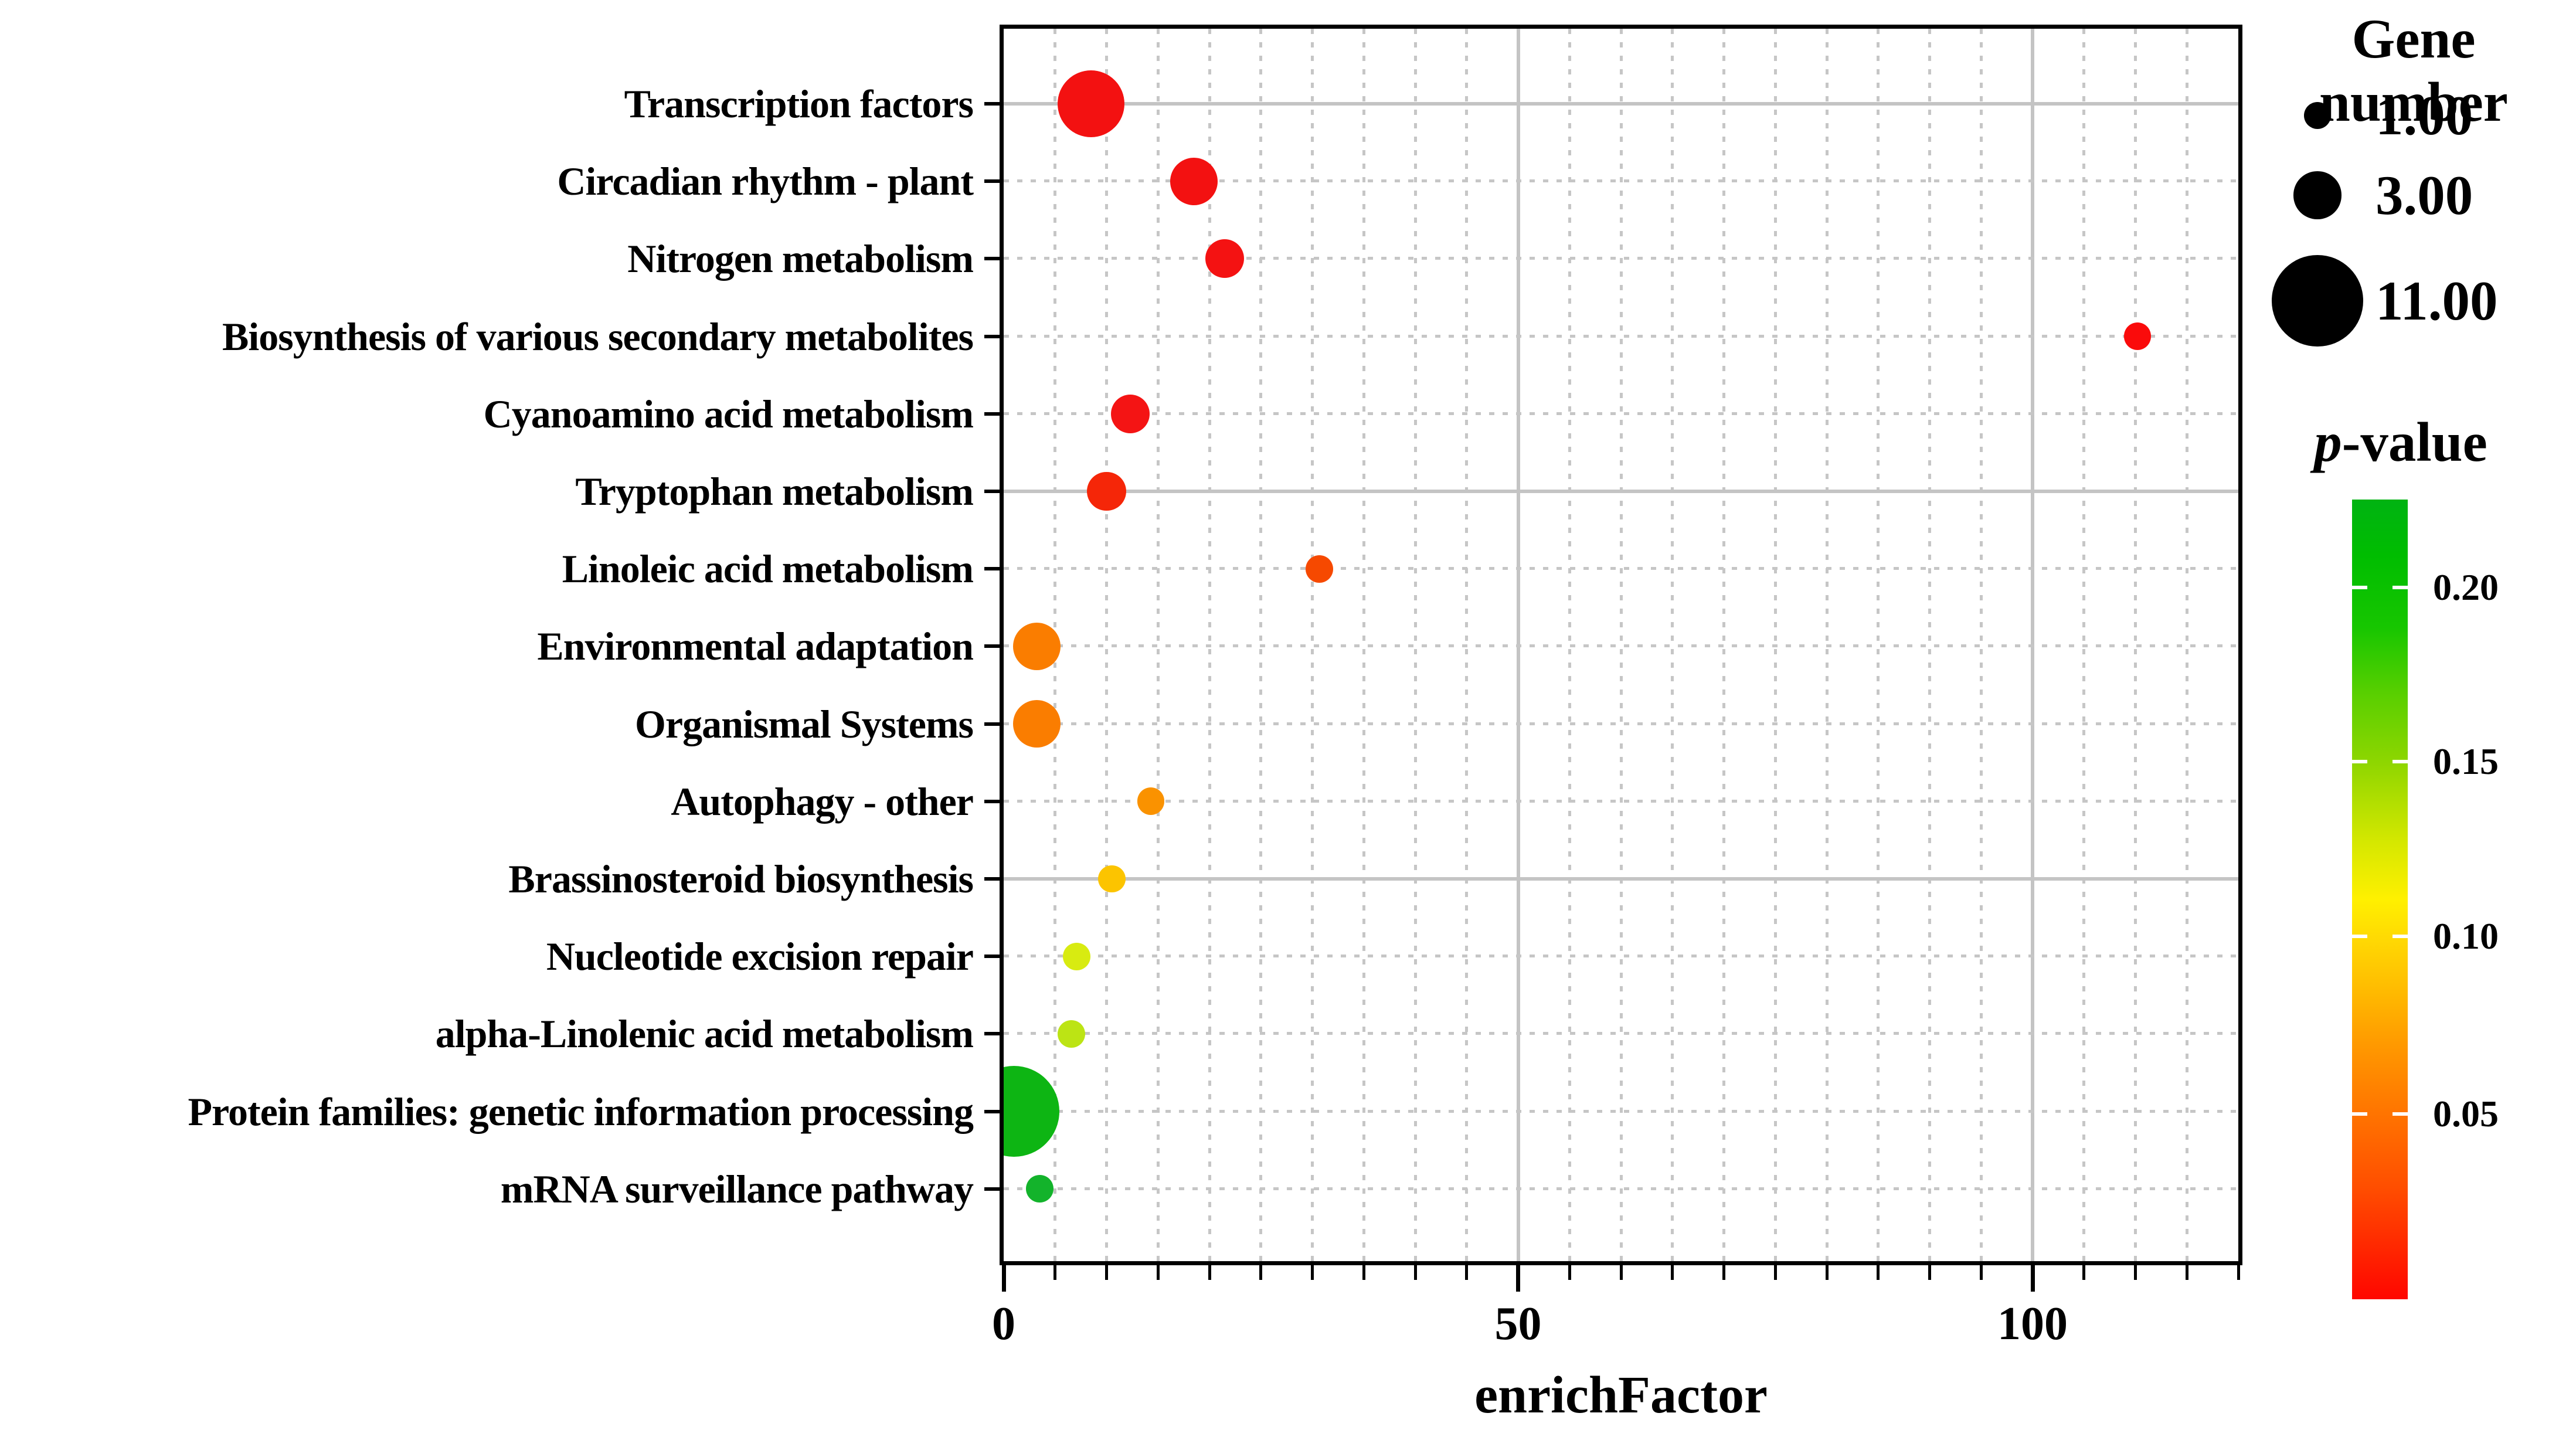 This screenshot has width=2576, height=1430. I want to click on bubble-tryptophan-metabolism, so click(1107, 491).